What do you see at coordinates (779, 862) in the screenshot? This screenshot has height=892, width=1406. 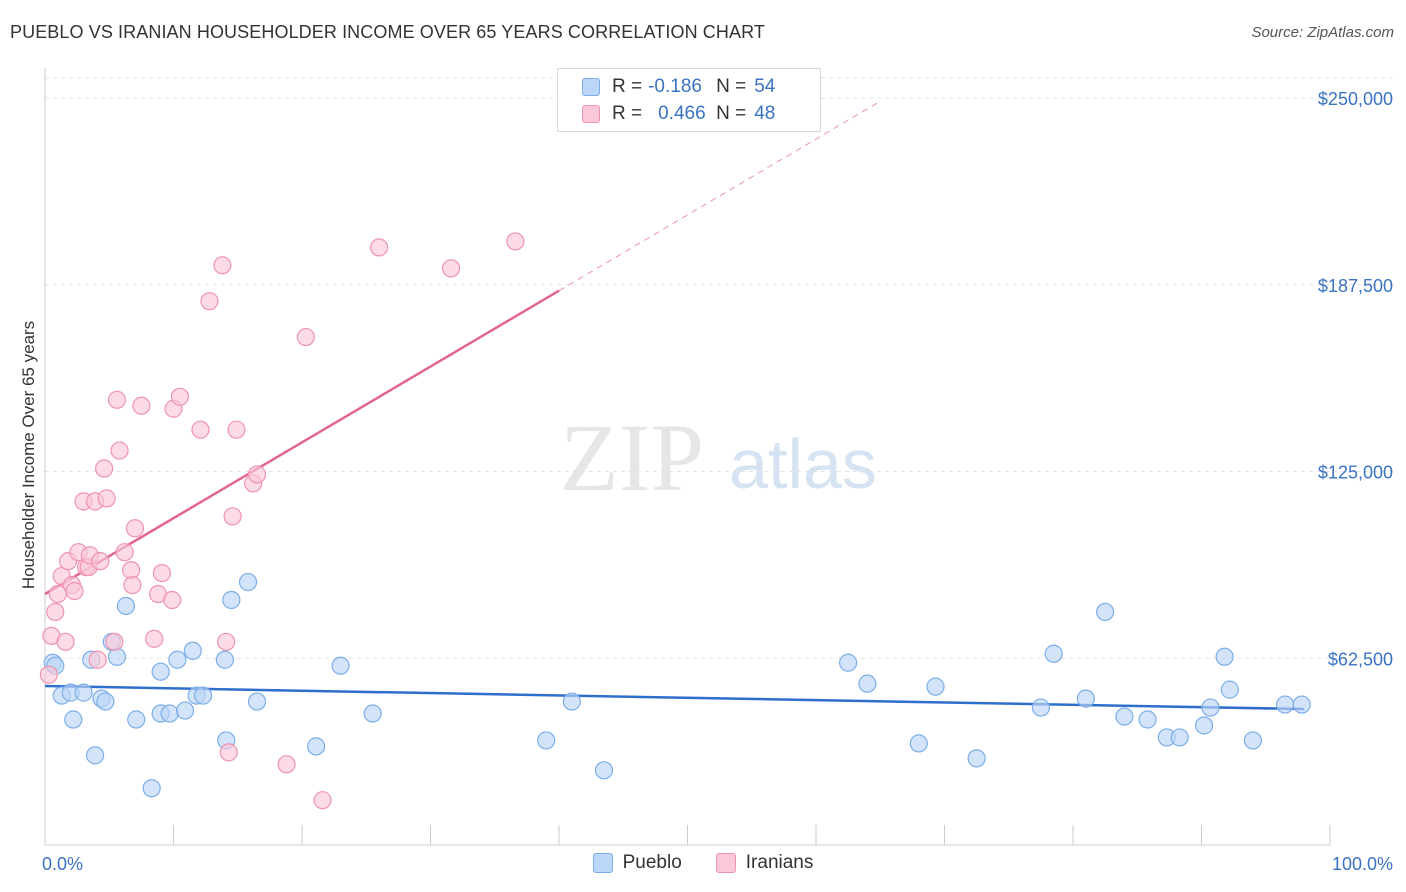 I see `legend-label-iranians: Iranians` at bounding box center [779, 862].